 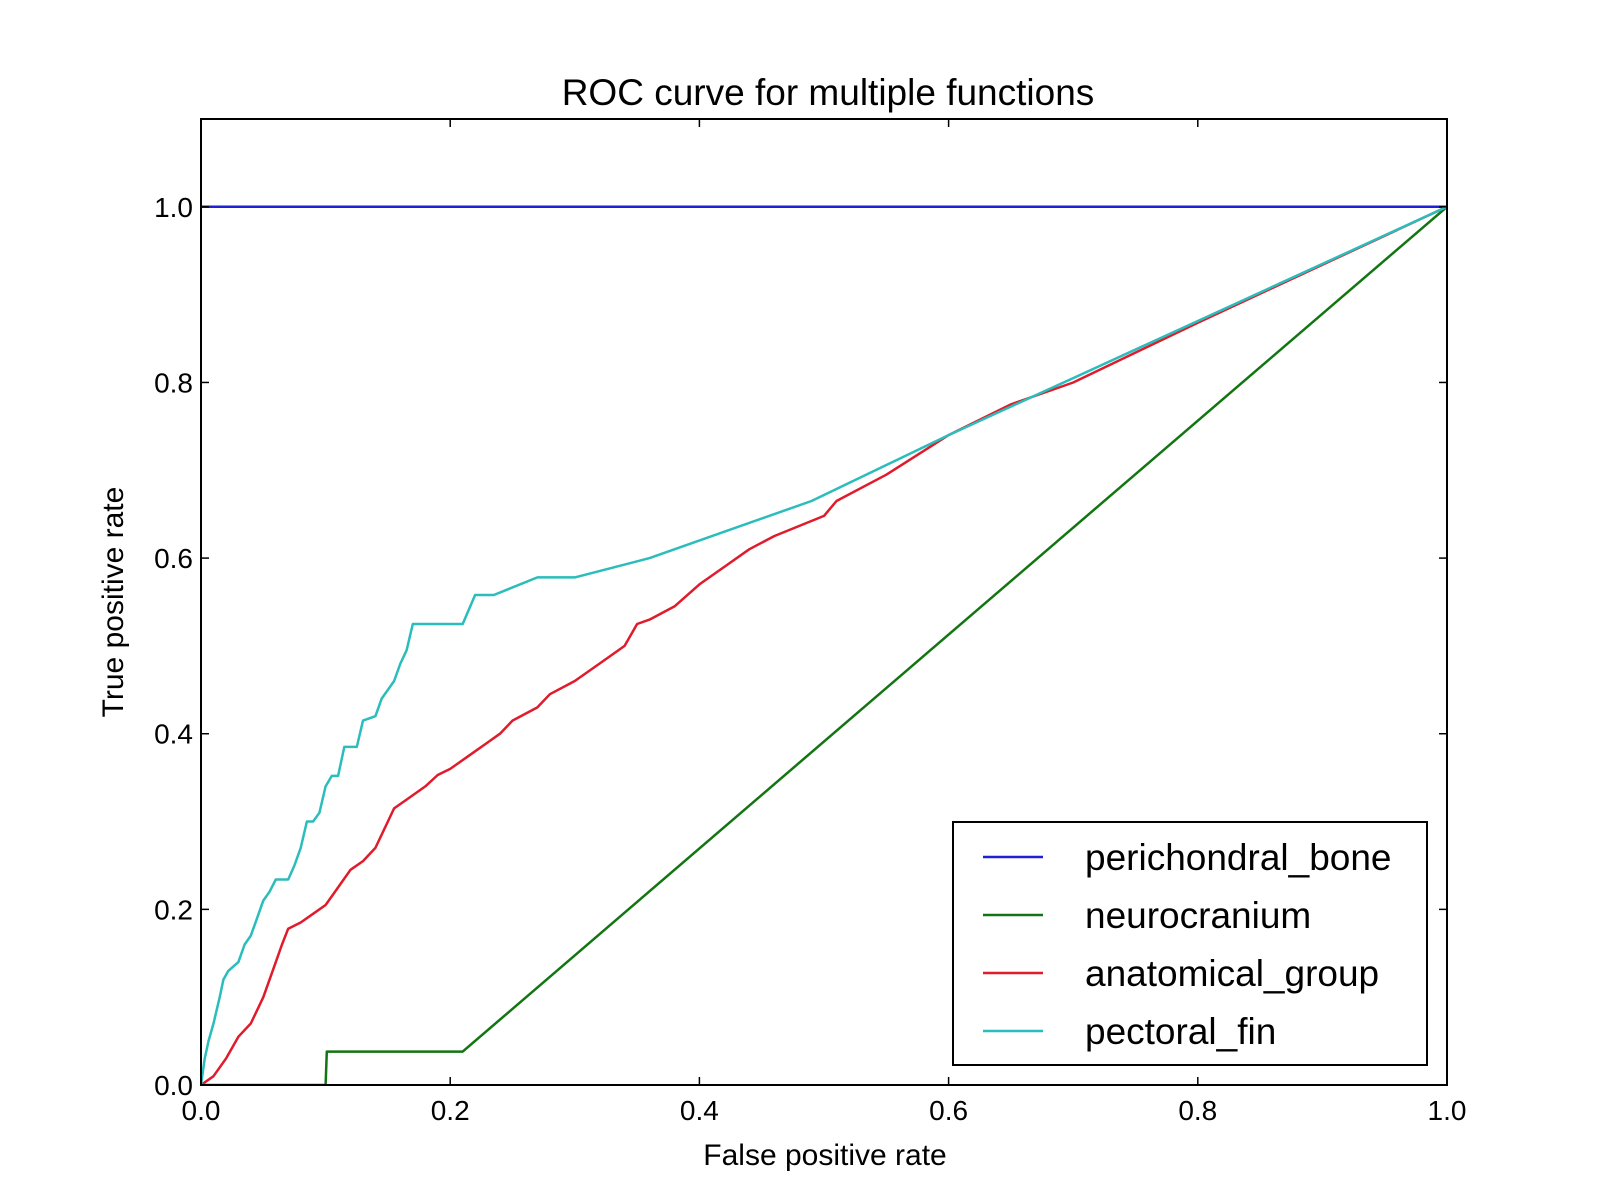 I want to click on legend-label: pectoral_fin, so click(x=1180, y=1031).